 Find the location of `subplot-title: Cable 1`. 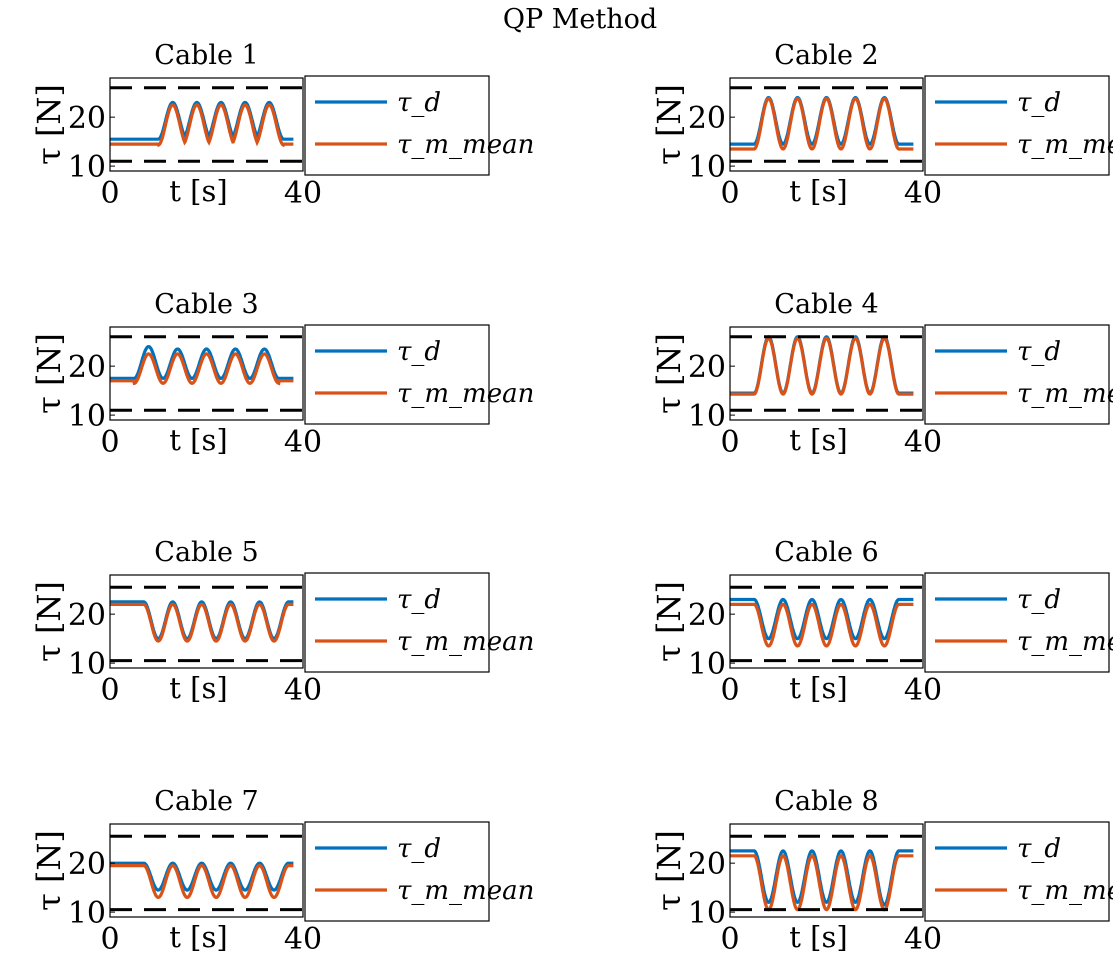

subplot-title: Cable 1 is located at coordinates (206, 55).